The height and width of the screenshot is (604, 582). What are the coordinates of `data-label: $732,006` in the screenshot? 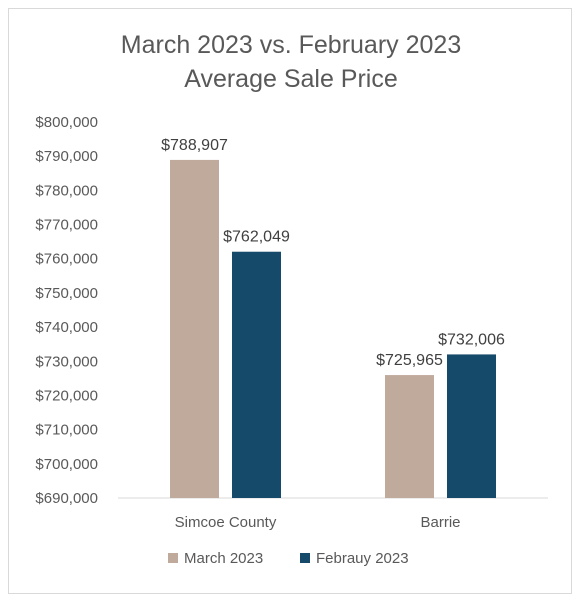 It's located at (471, 339).